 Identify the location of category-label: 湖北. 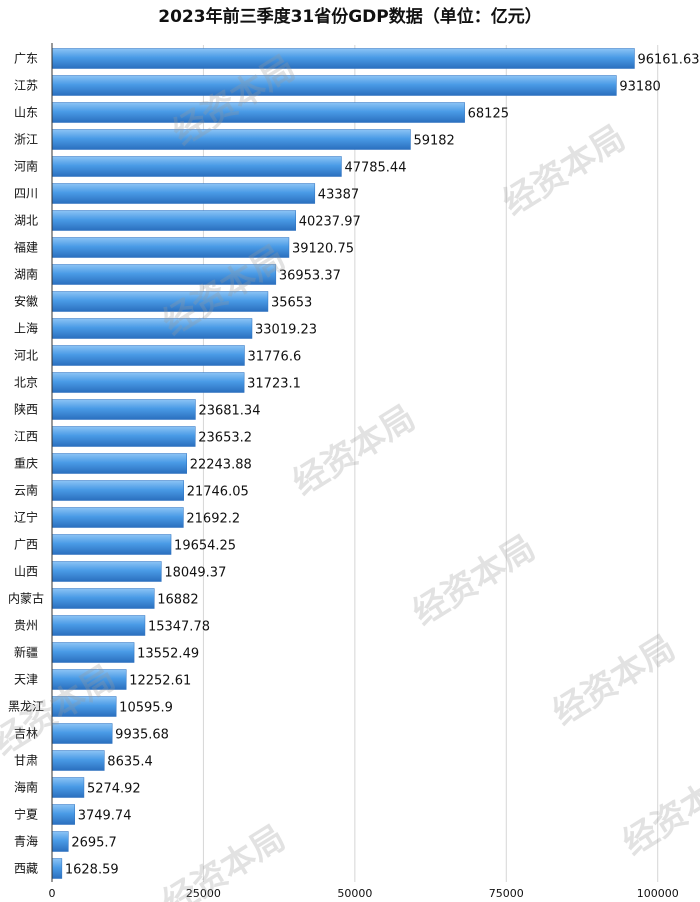
(26, 220).